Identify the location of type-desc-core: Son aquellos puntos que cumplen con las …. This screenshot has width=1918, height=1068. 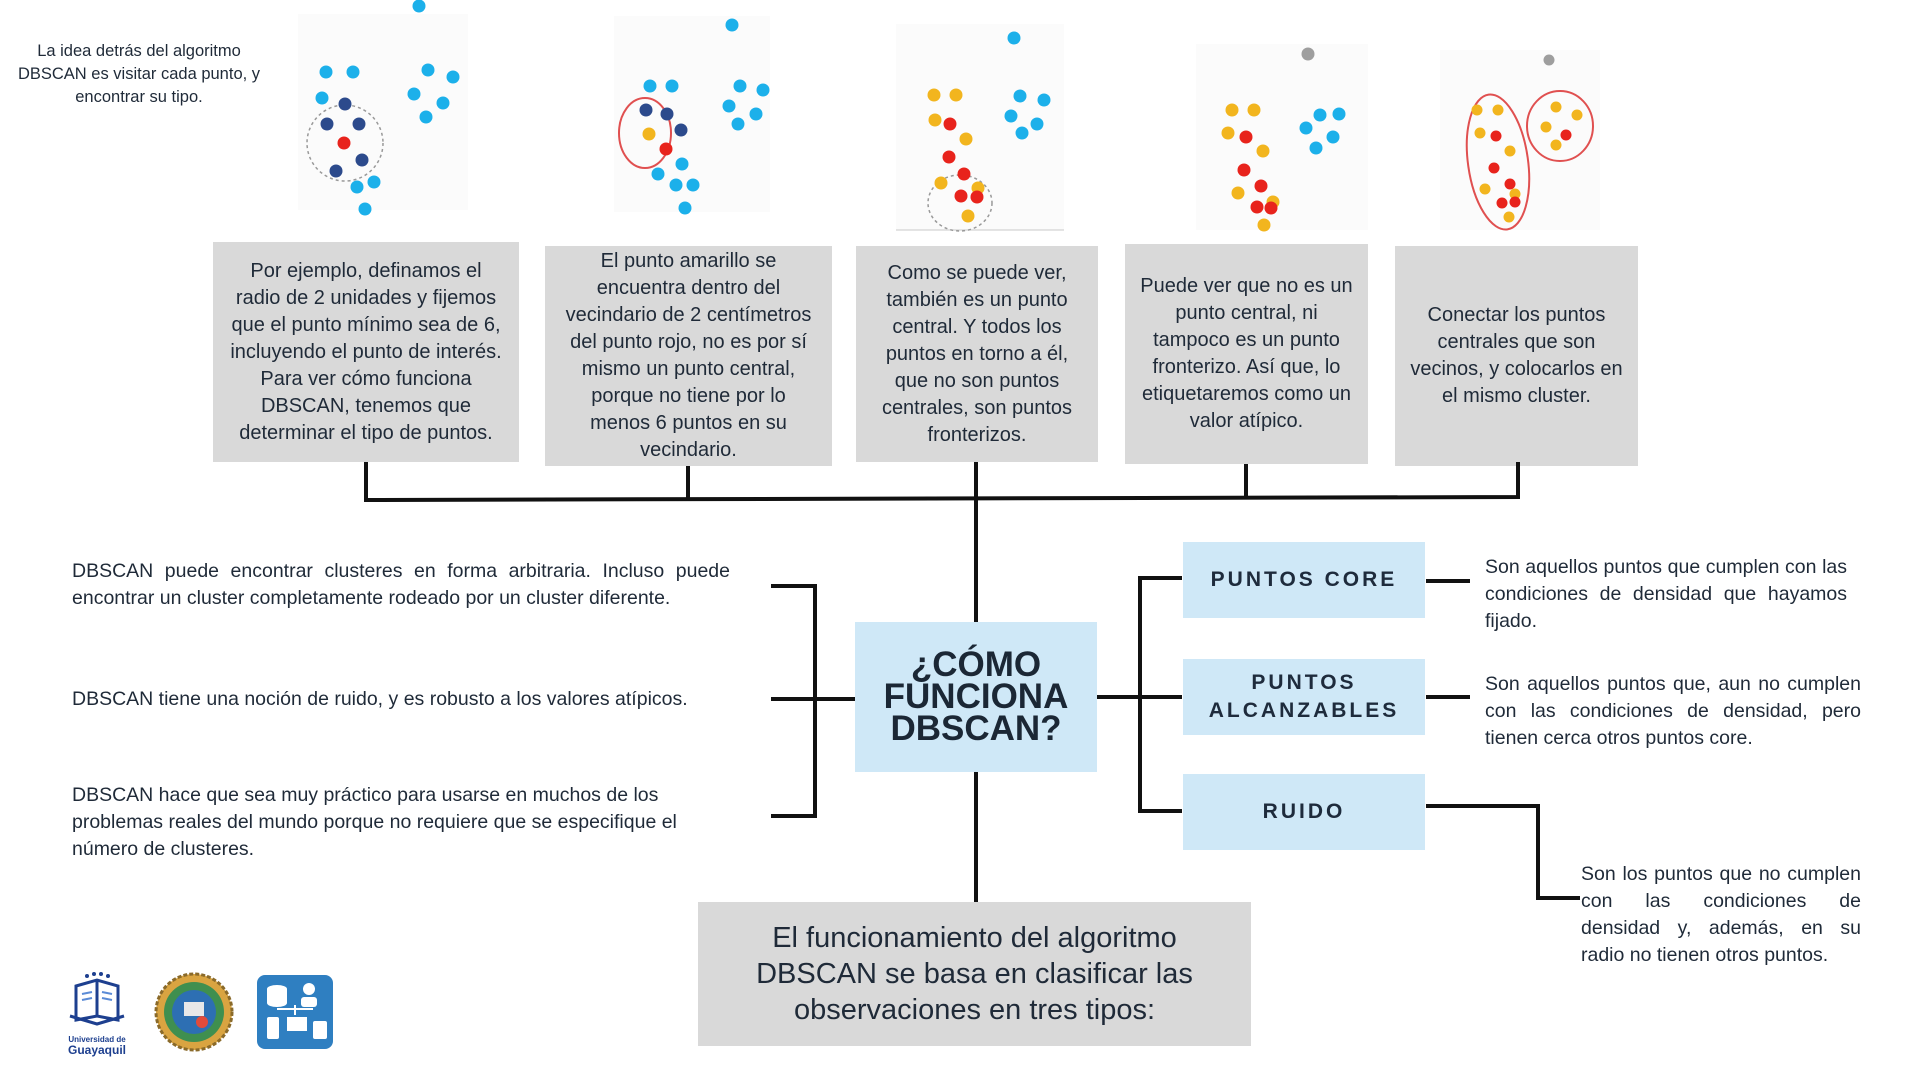
(1666, 594).